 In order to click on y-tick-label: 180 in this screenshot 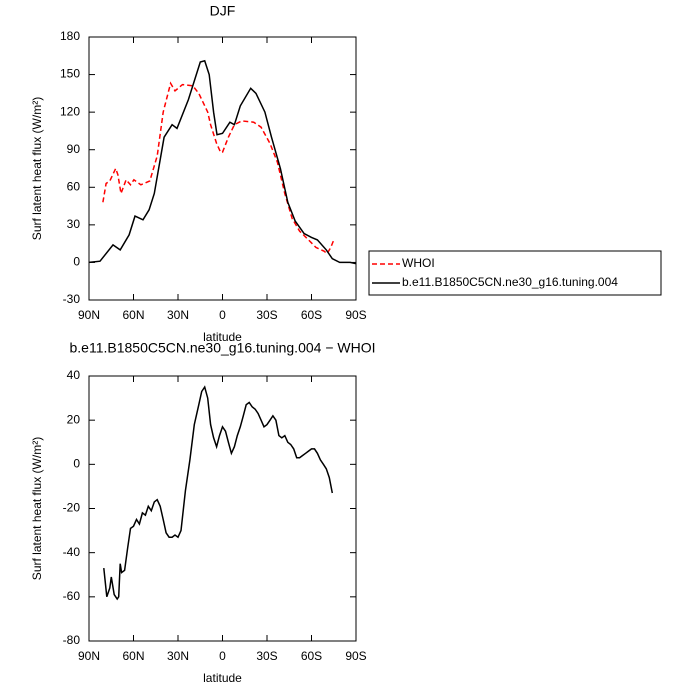, I will do `click(70, 36)`.